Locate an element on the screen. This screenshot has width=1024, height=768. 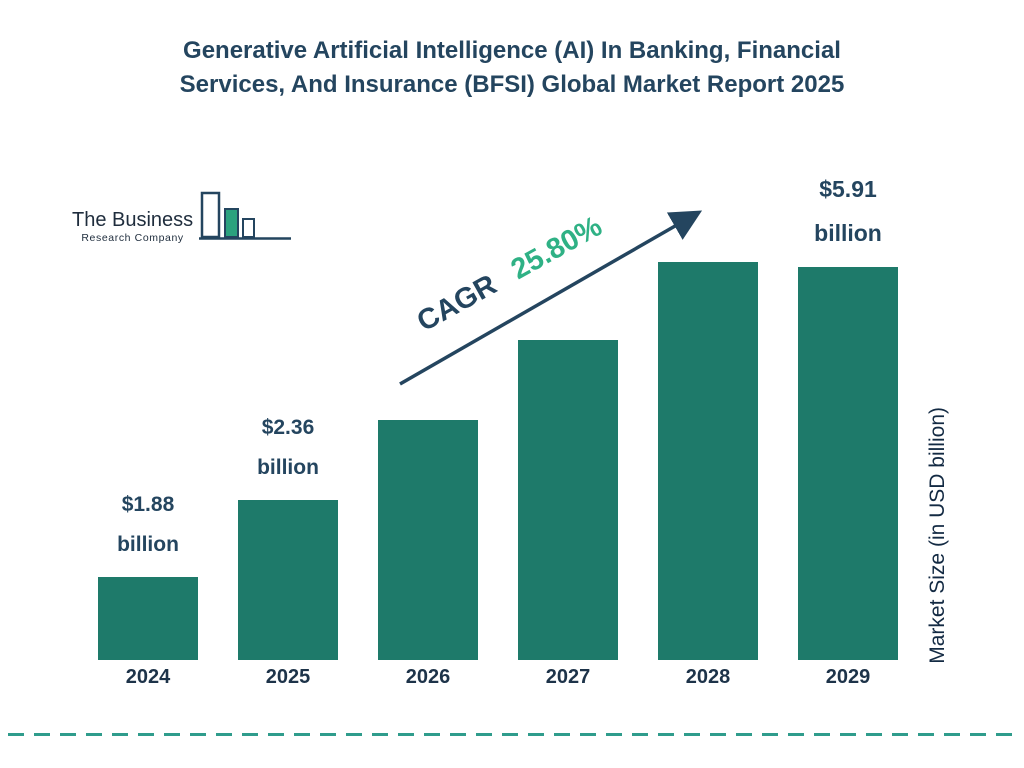
y-axis-title: Market Size (in USD billion) is located at coordinates (937, 535).